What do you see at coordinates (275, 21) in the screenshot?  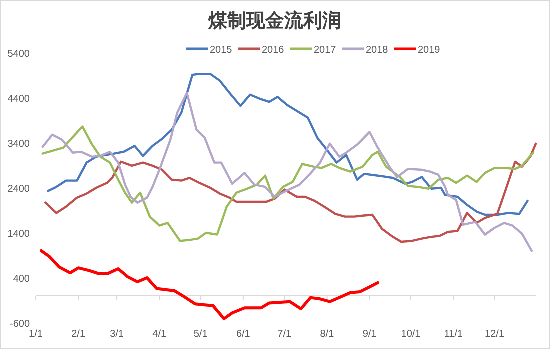 I see `chart-title: 煤制现金流利润` at bounding box center [275, 21].